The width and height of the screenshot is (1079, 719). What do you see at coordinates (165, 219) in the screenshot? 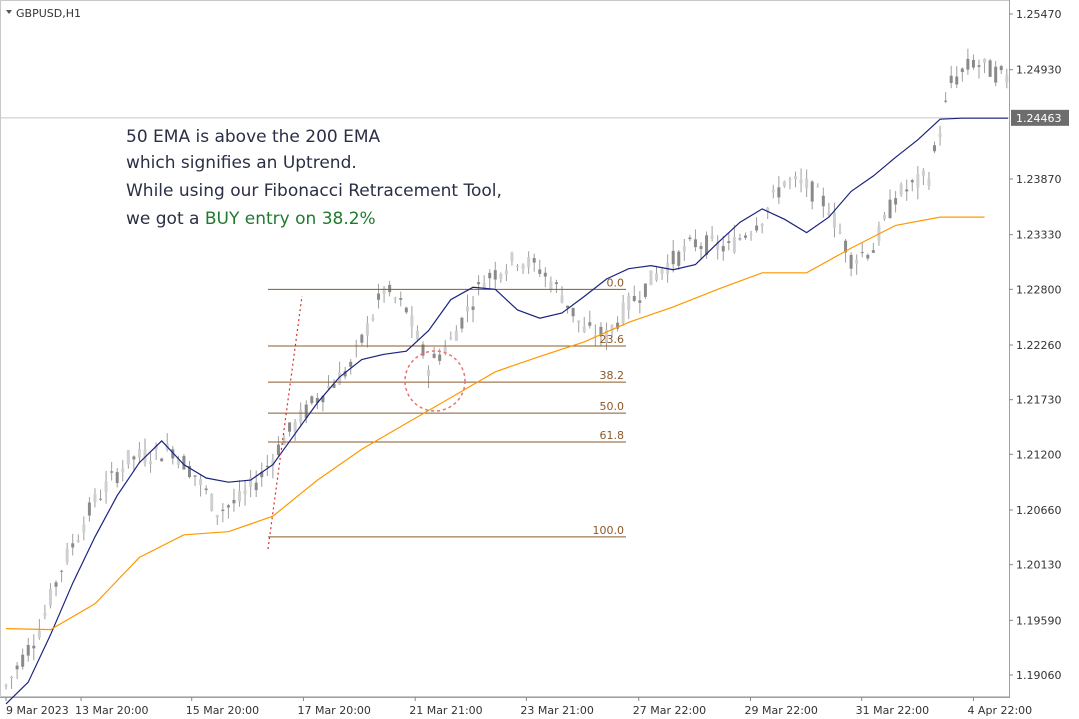
I see `note-line-4-prefix: we got a` at bounding box center [165, 219].